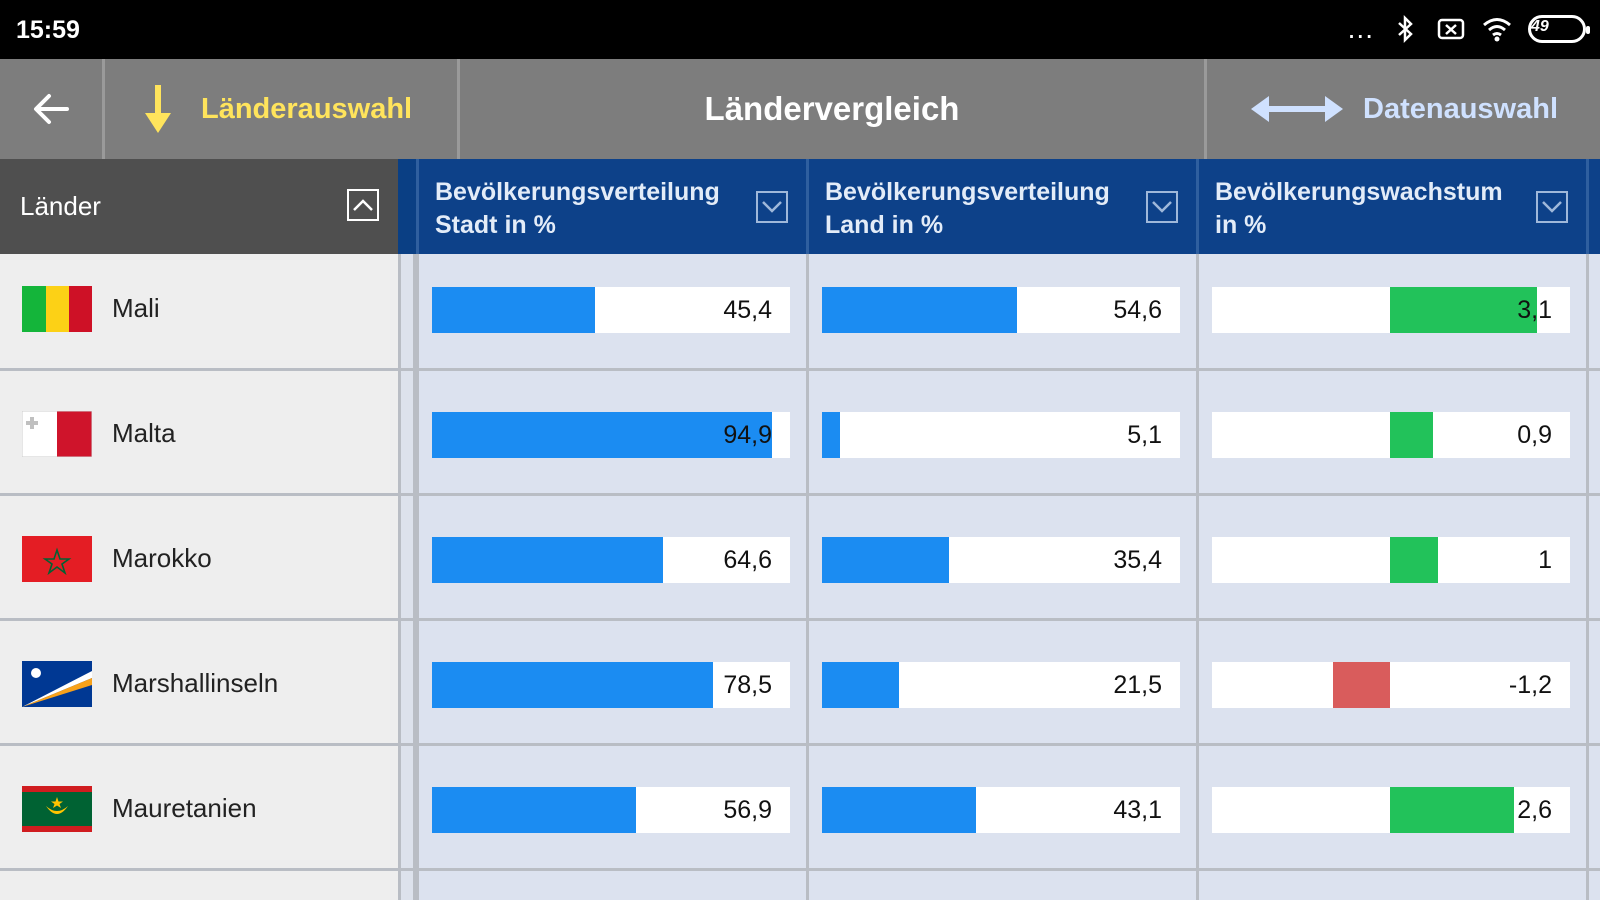 The height and width of the screenshot is (900, 1600). What do you see at coordinates (832, 108) in the screenshot?
I see `page-title-label: Ländervergleich` at bounding box center [832, 108].